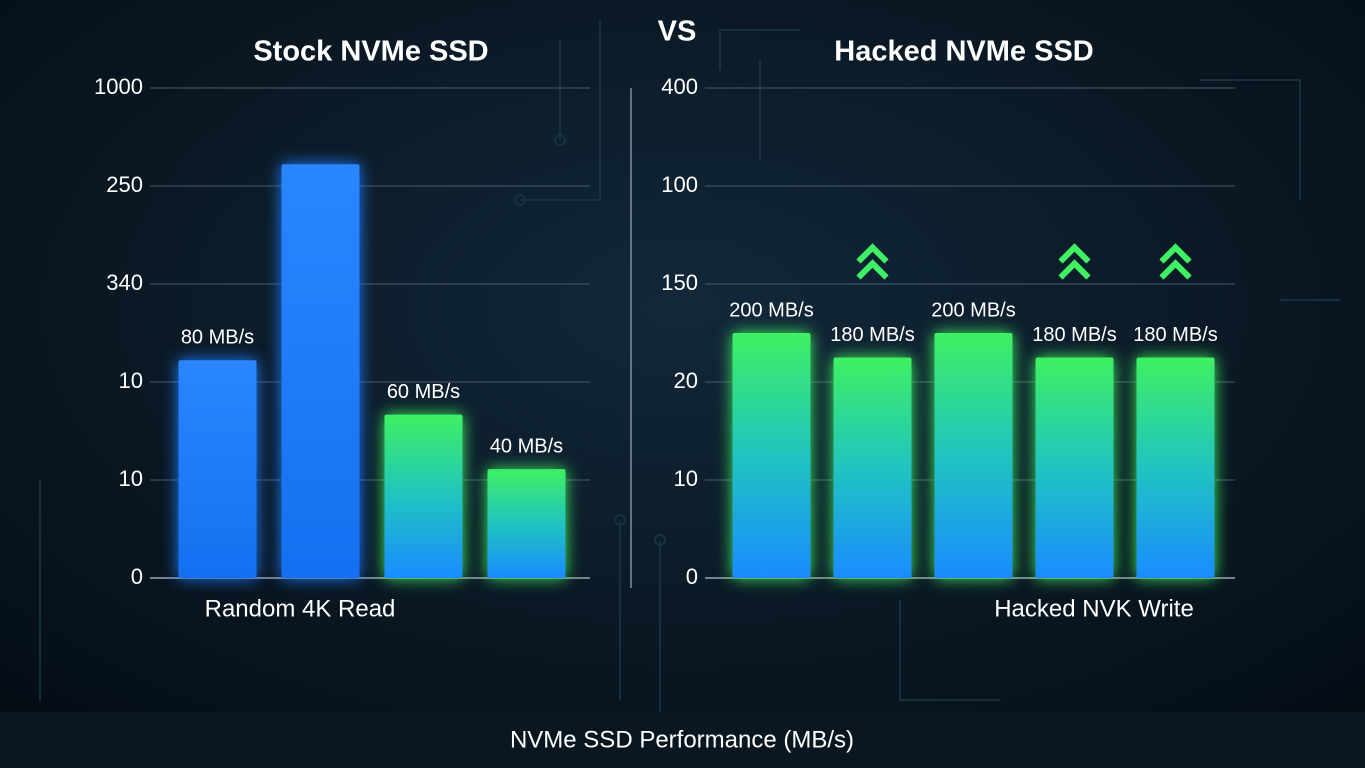 The height and width of the screenshot is (768, 1365). What do you see at coordinates (300, 608) in the screenshot?
I see `x-axis-label: Random 4K Read` at bounding box center [300, 608].